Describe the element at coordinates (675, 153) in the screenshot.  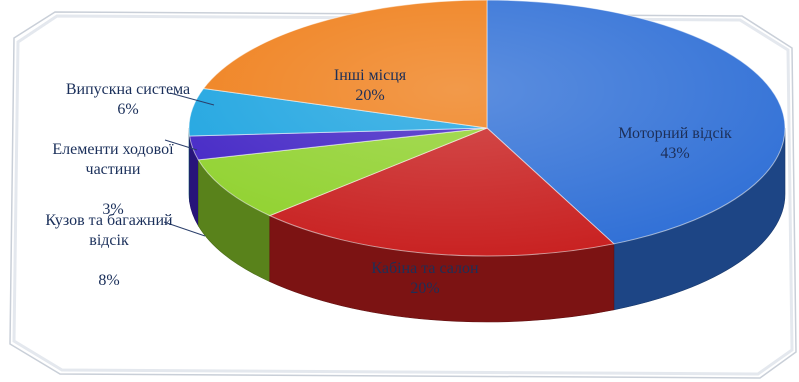
I see `slice-label-motor-value: 43%` at that location.